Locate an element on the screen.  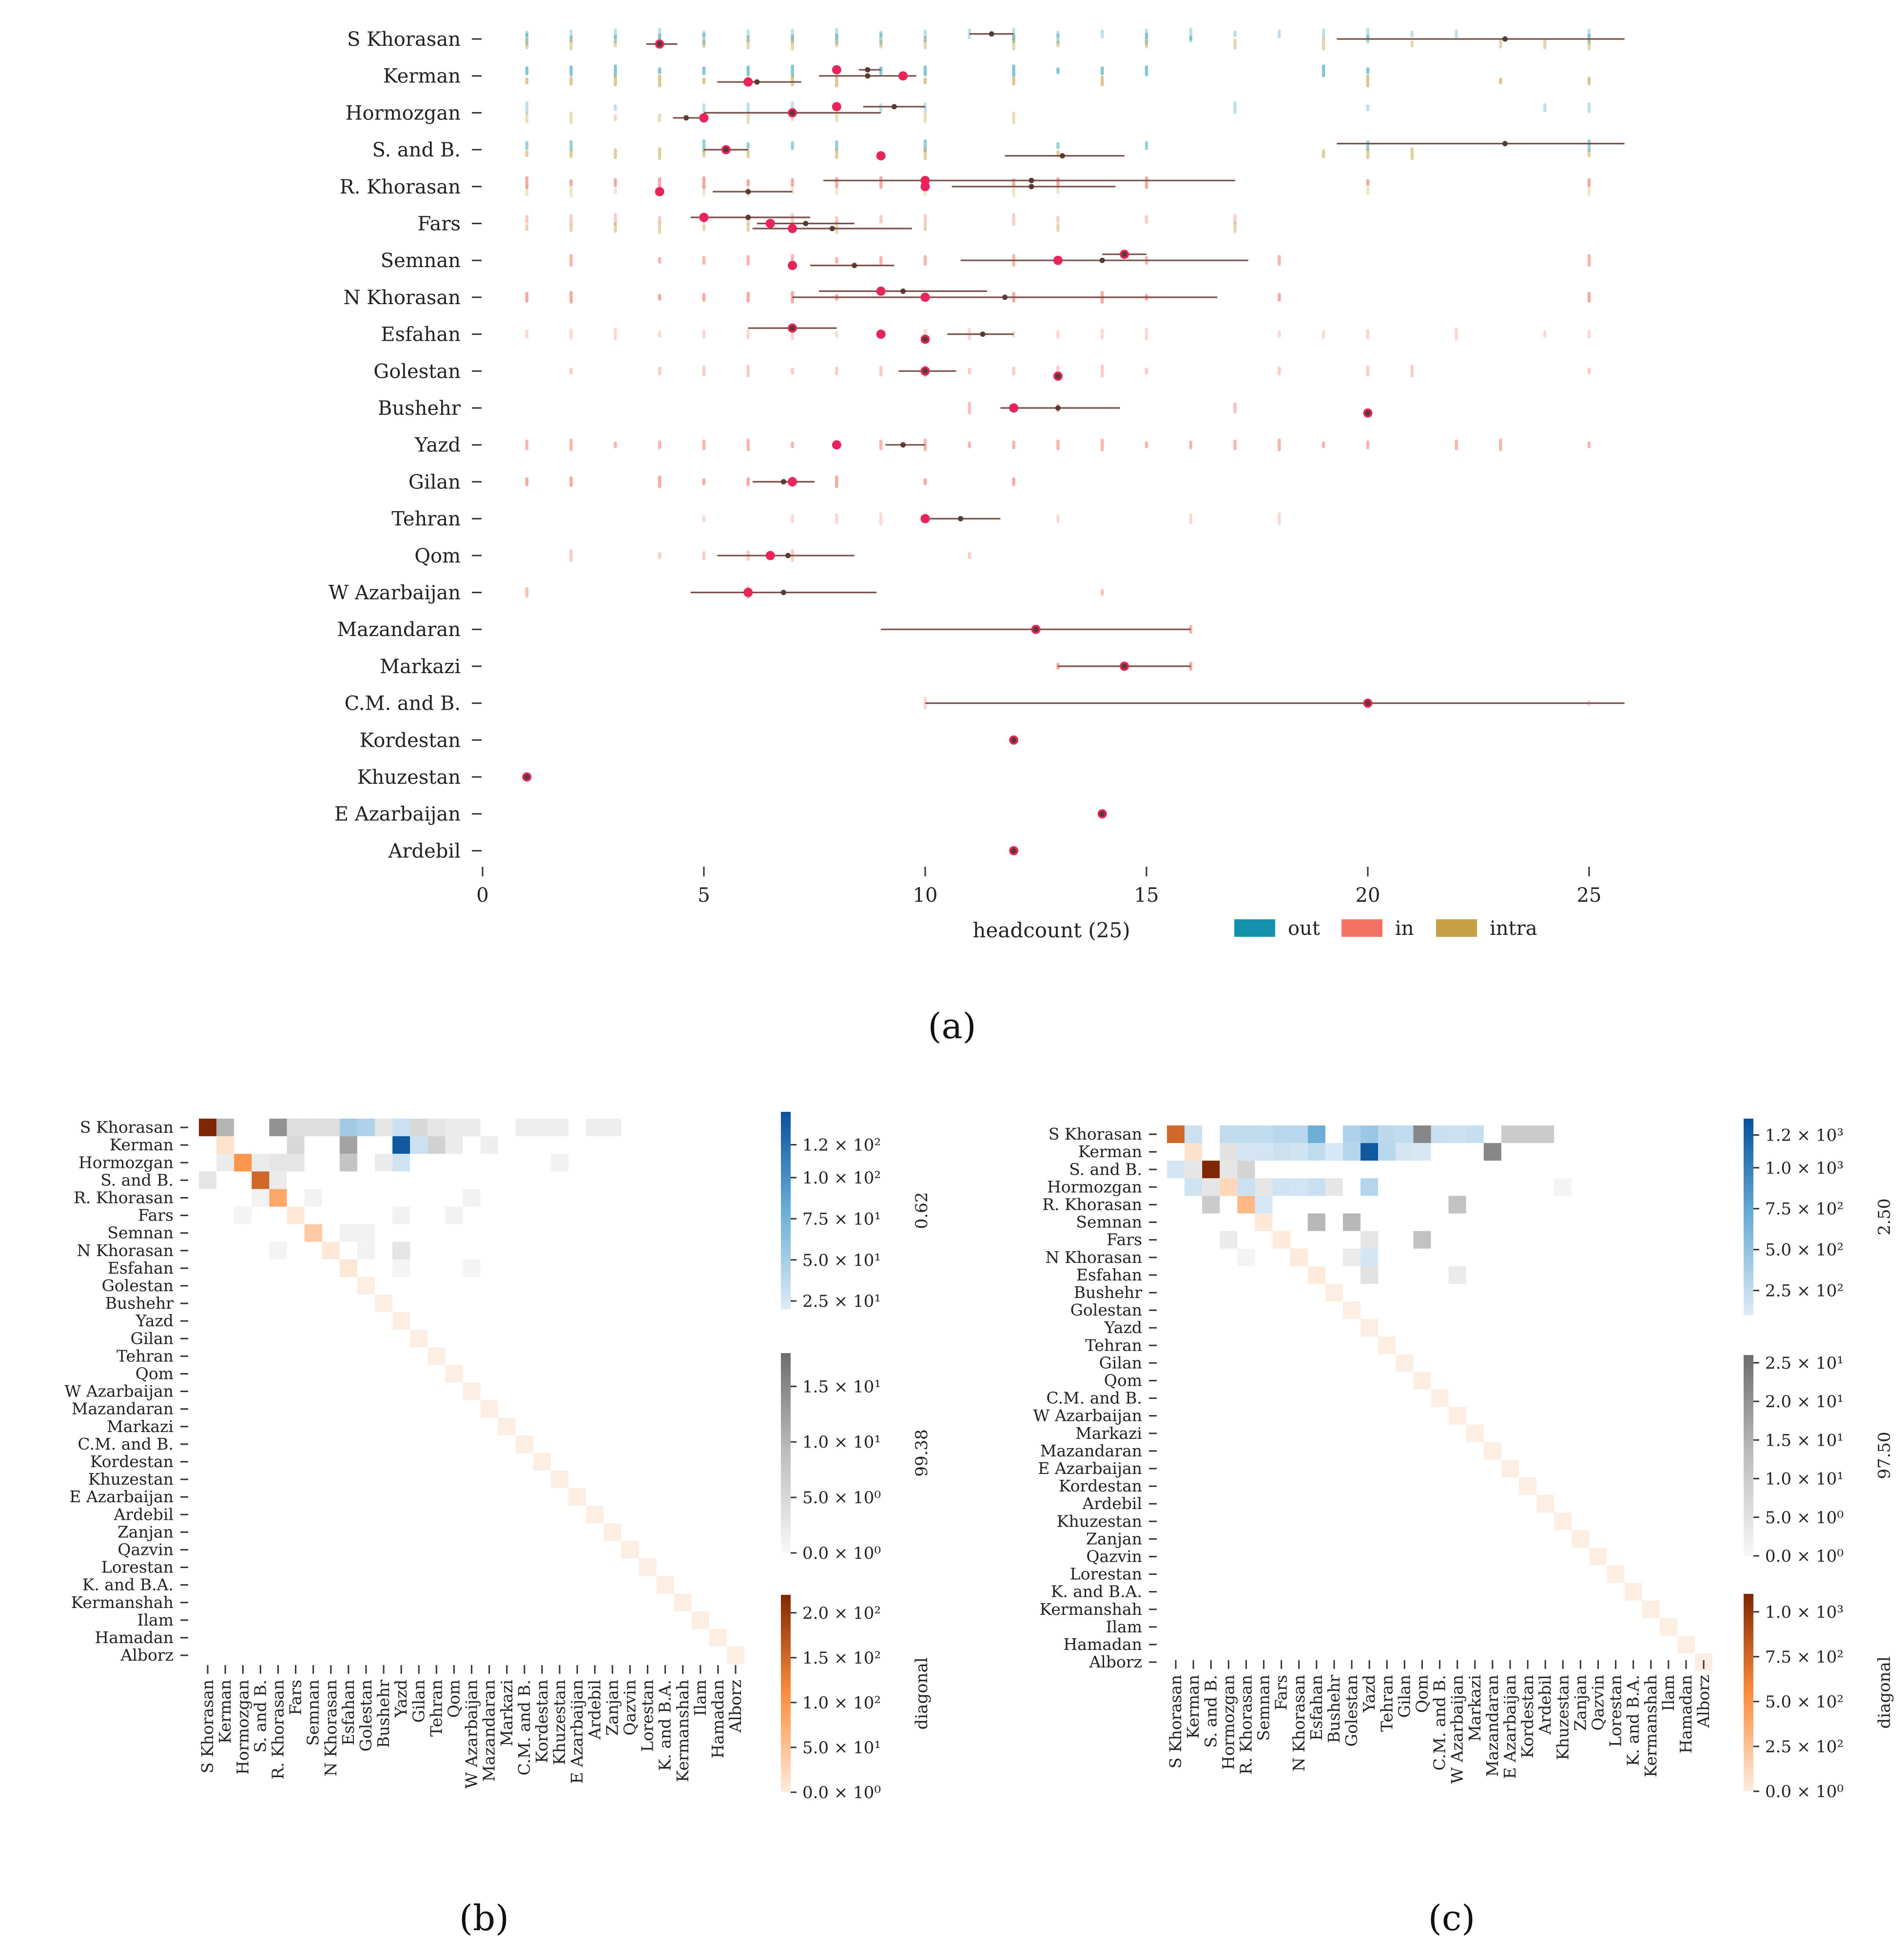
row-label-kordestan: Kordestan is located at coordinates (1100, 1485).